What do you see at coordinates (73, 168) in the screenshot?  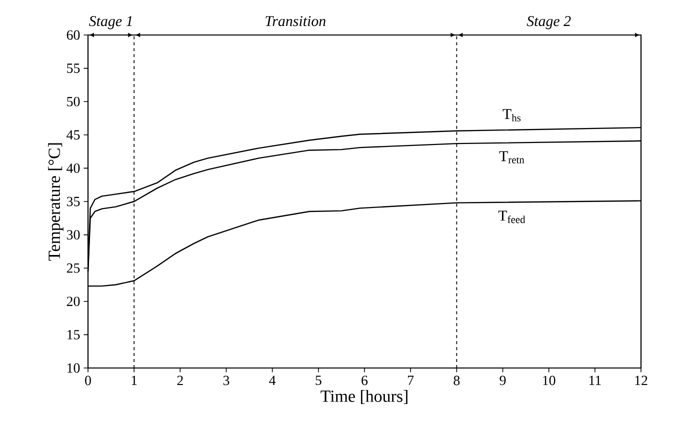 I see `y-tick-label: 40` at bounding box center [73, 168].